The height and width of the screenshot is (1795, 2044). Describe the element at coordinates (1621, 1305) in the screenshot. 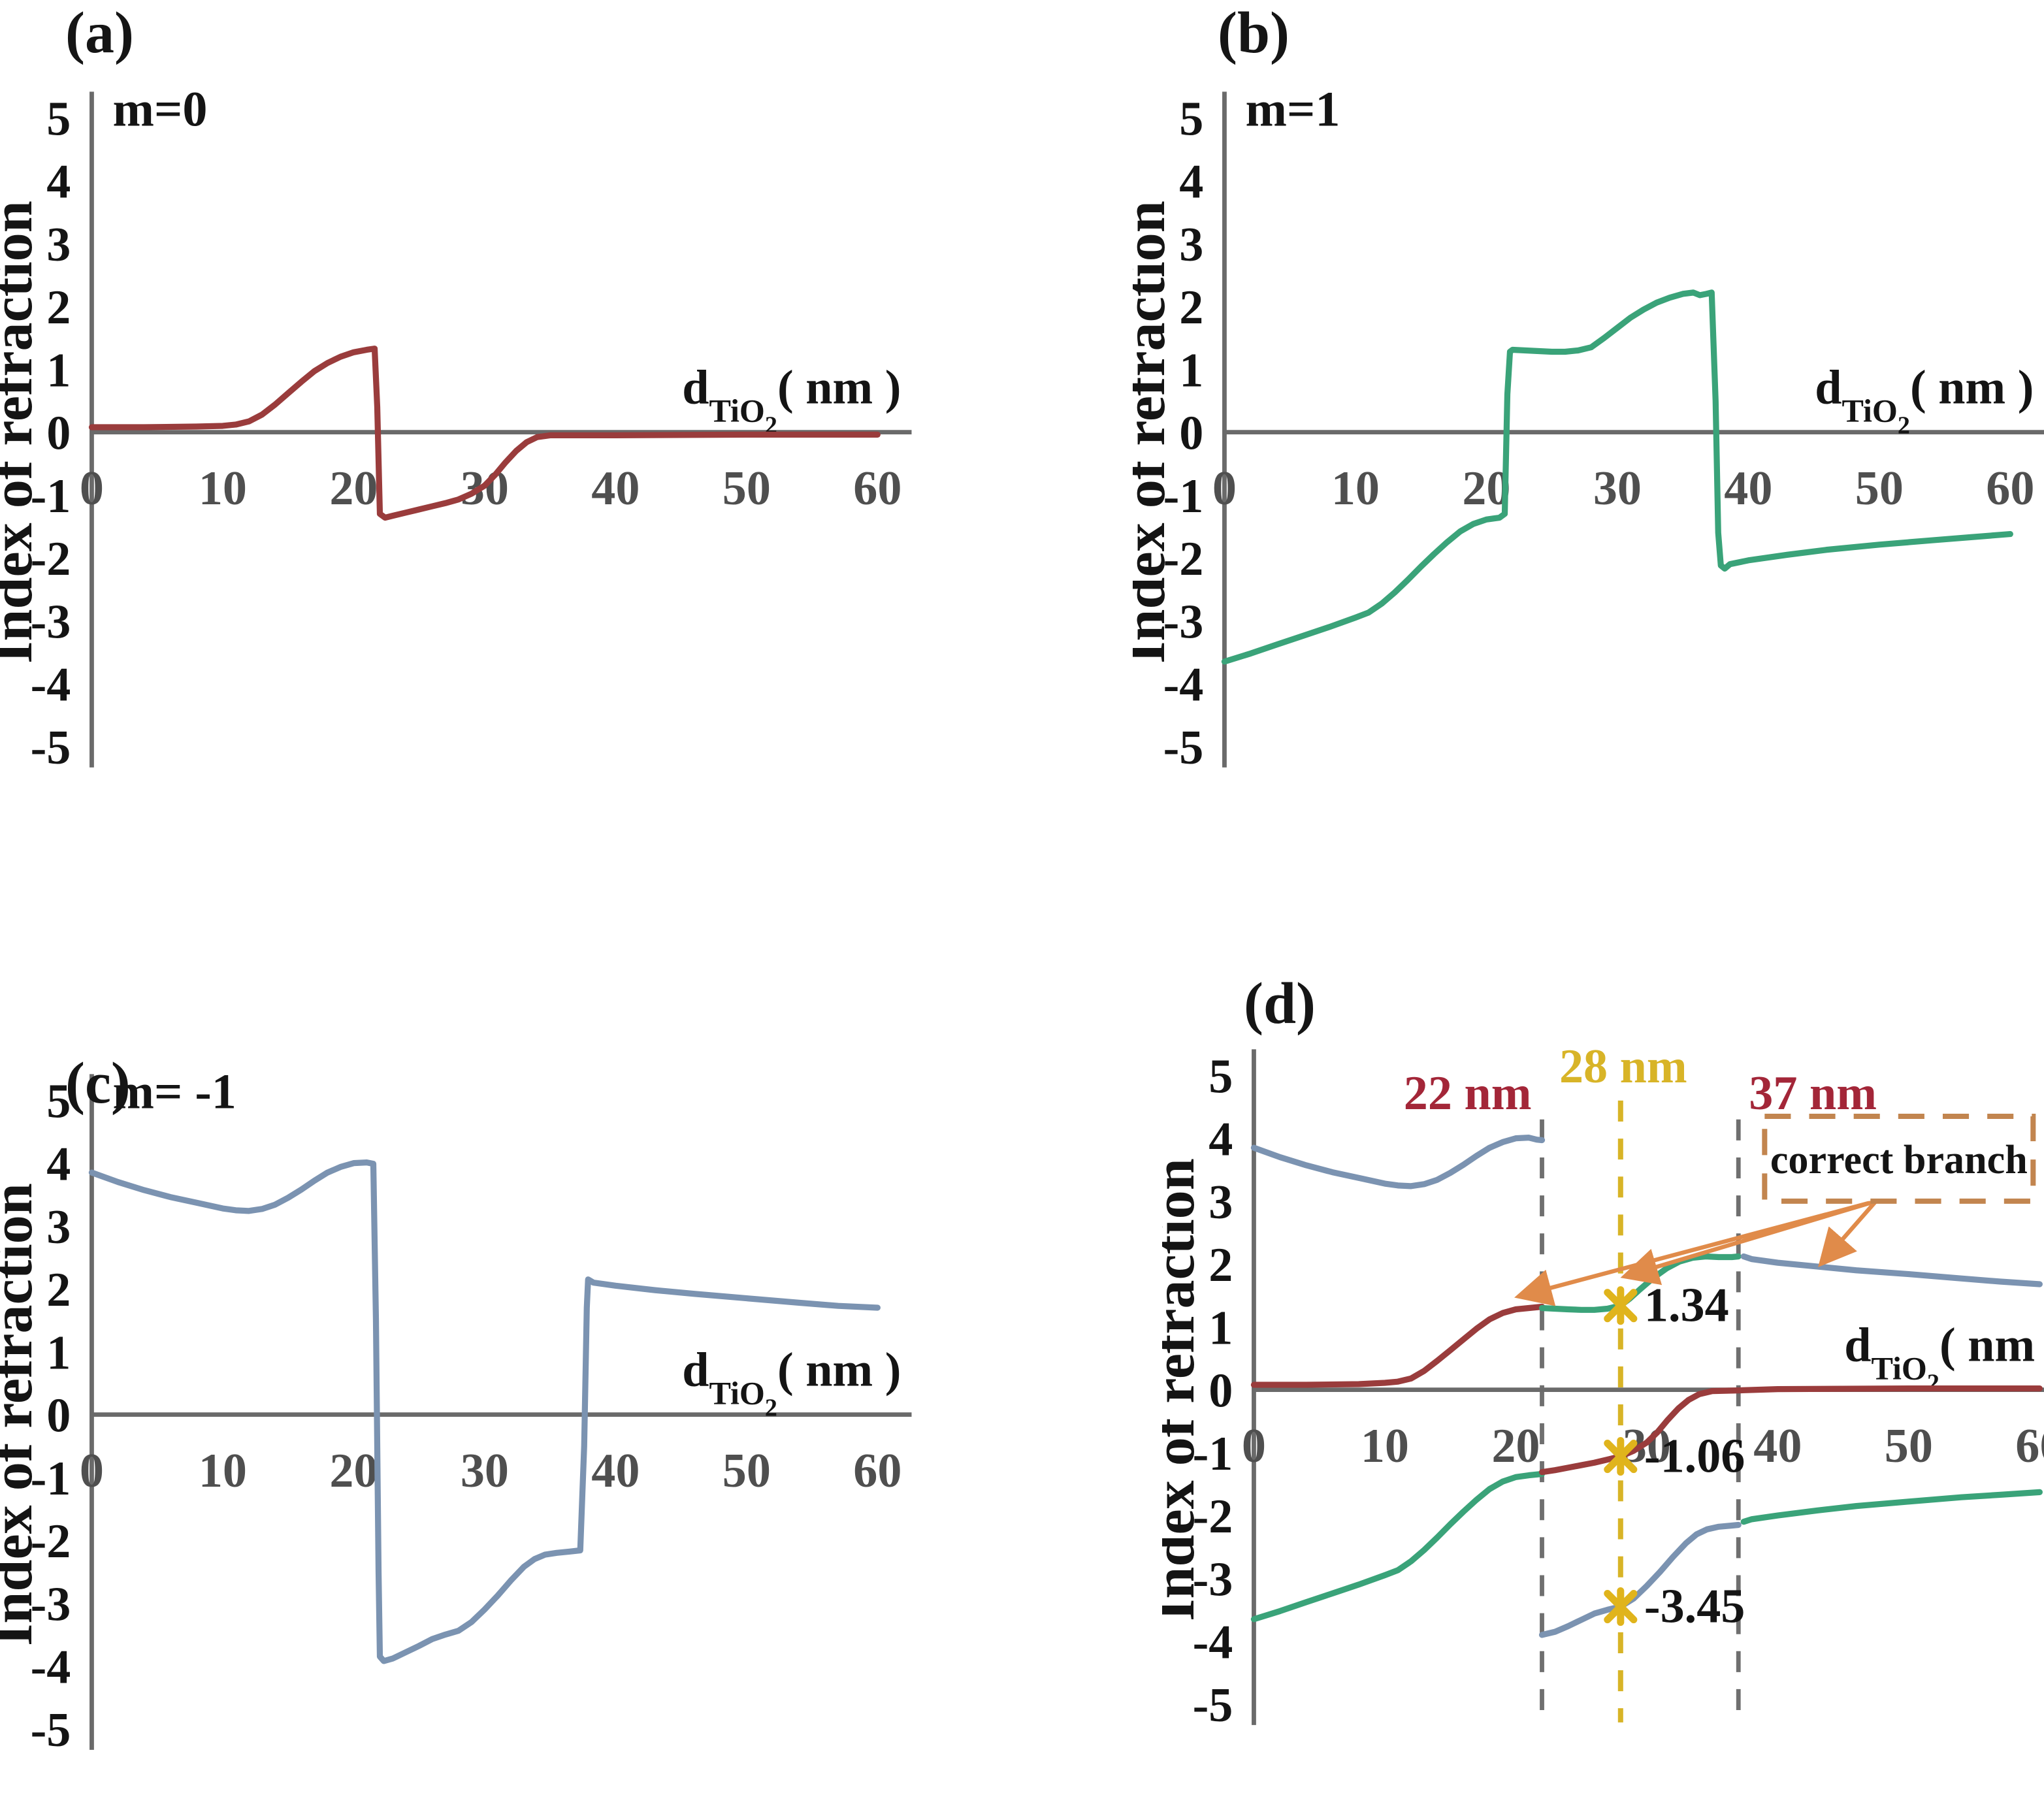

I see `marker-1.34` at that location.